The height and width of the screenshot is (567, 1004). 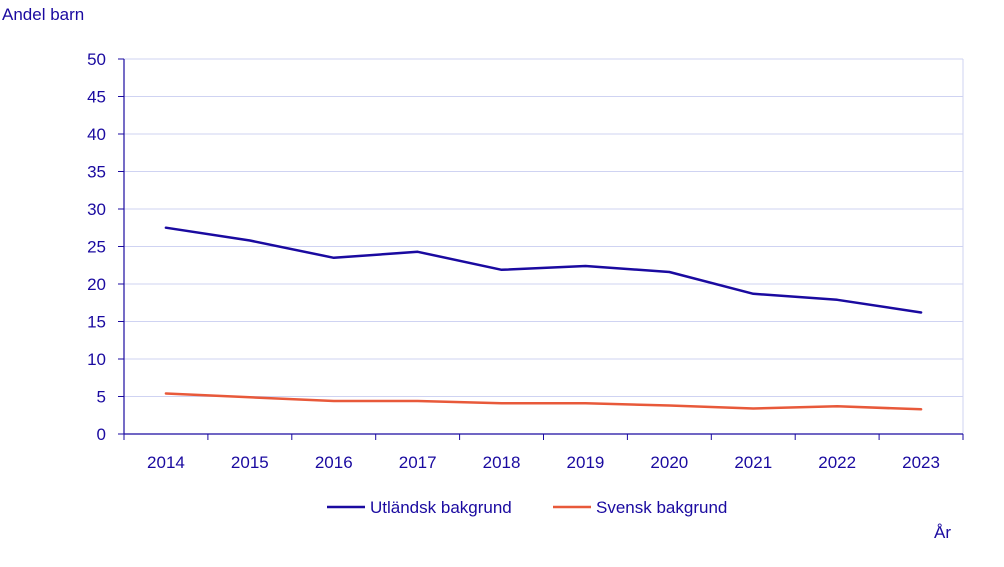 What do you see at coordinates (166, 462) in the screenshot?
I see `x-tick-label: 2014` at bounding box center [166, 462].